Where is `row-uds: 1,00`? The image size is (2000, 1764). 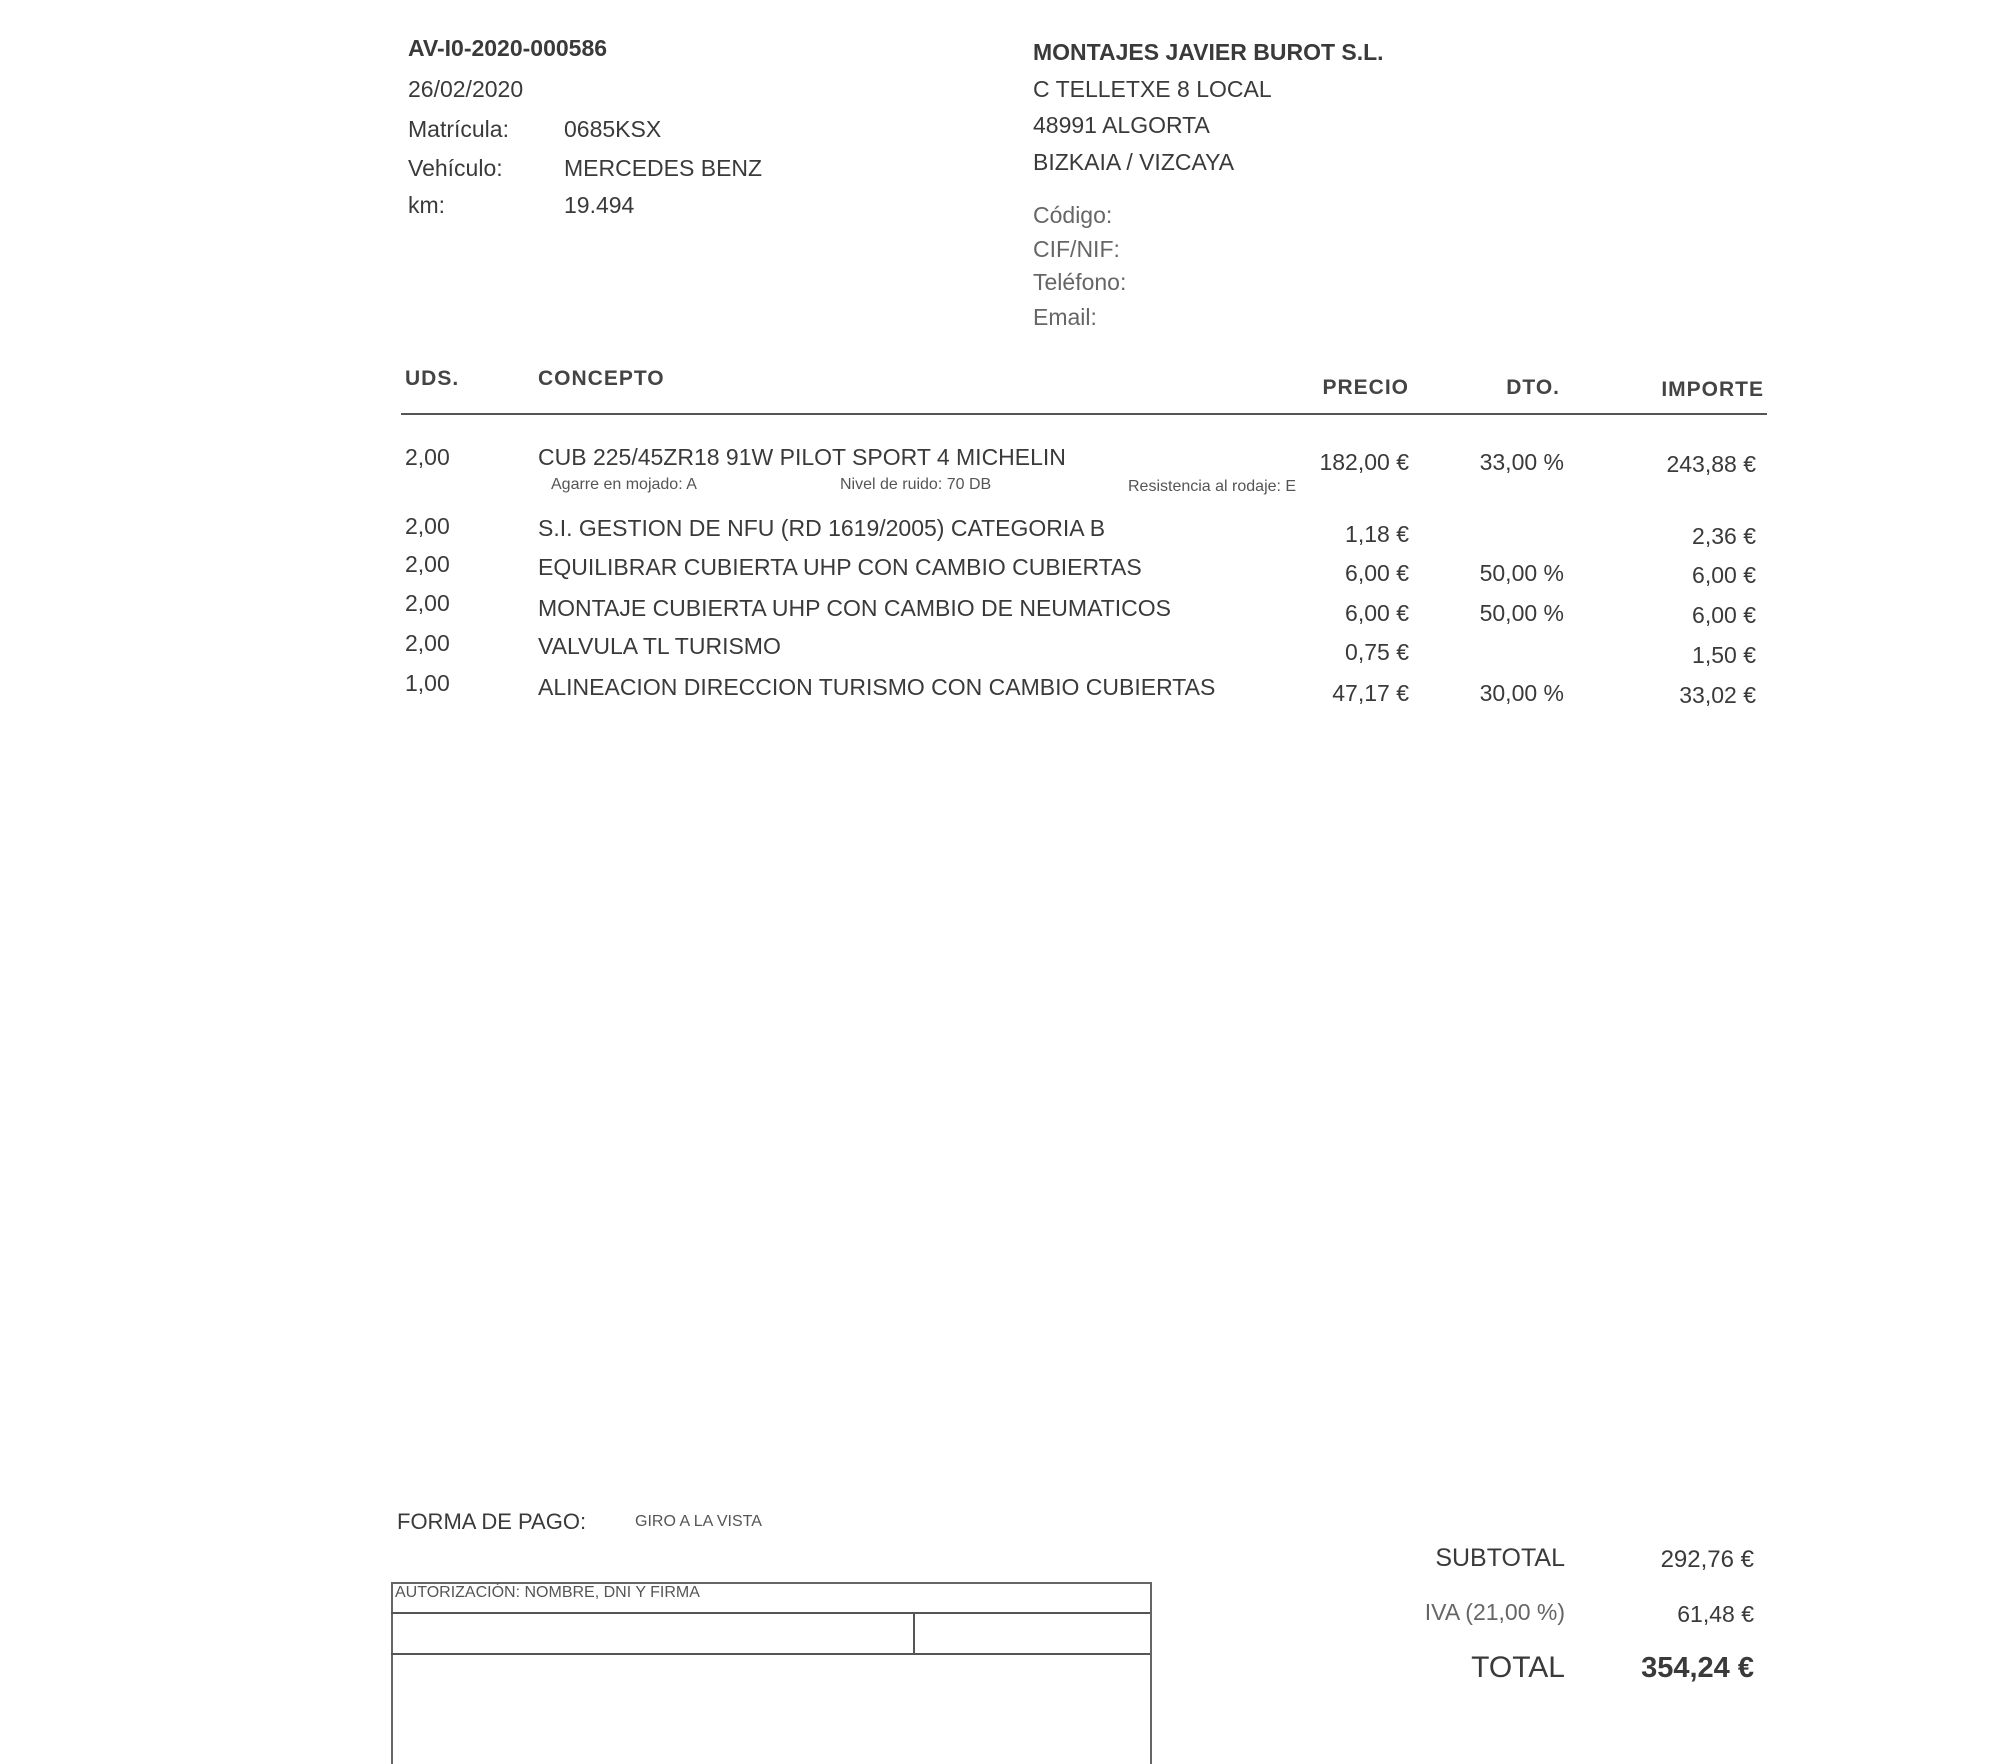
row-uds: 1,00 is located at coordinates (427, 683).